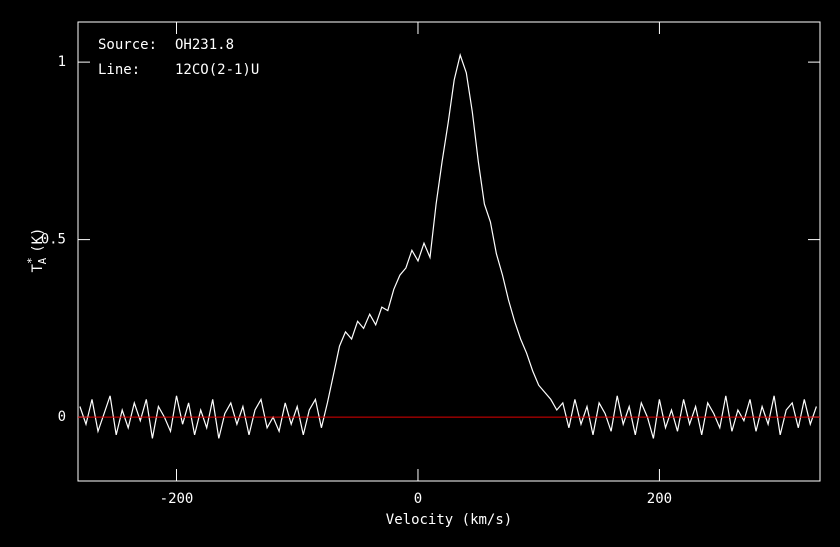  I want to click on line-name: 12CO(2-1)U, so click(217, 70).